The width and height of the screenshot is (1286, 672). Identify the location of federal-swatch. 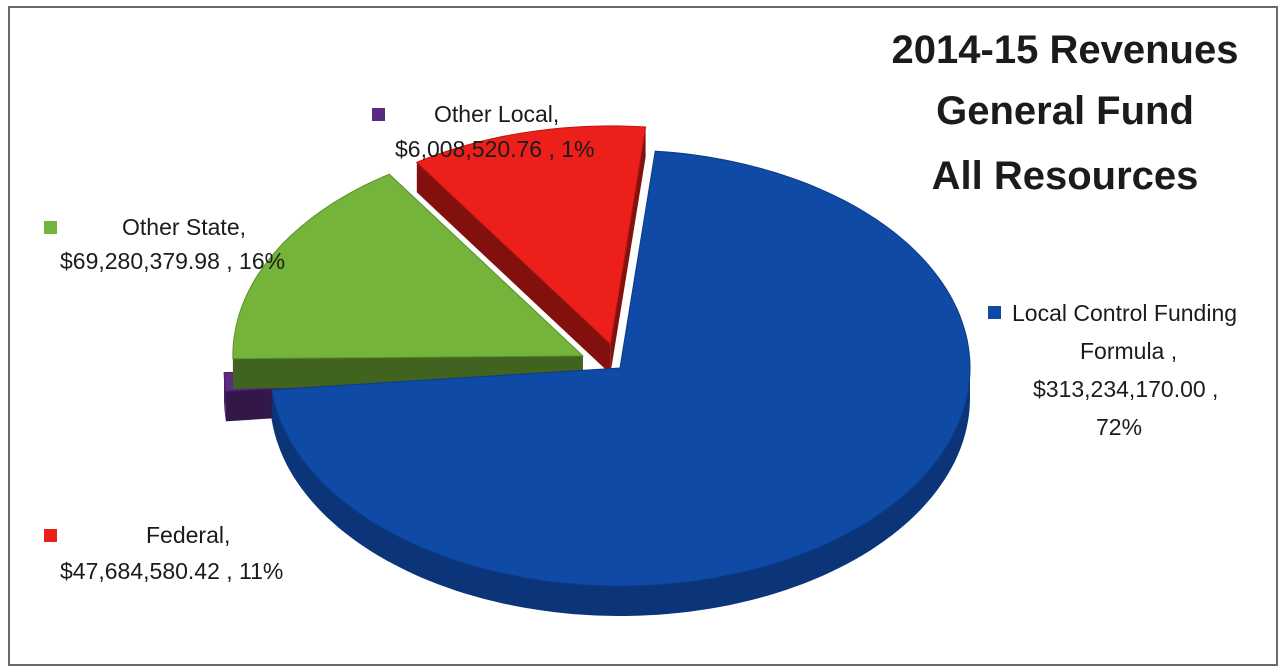
(50, 535).